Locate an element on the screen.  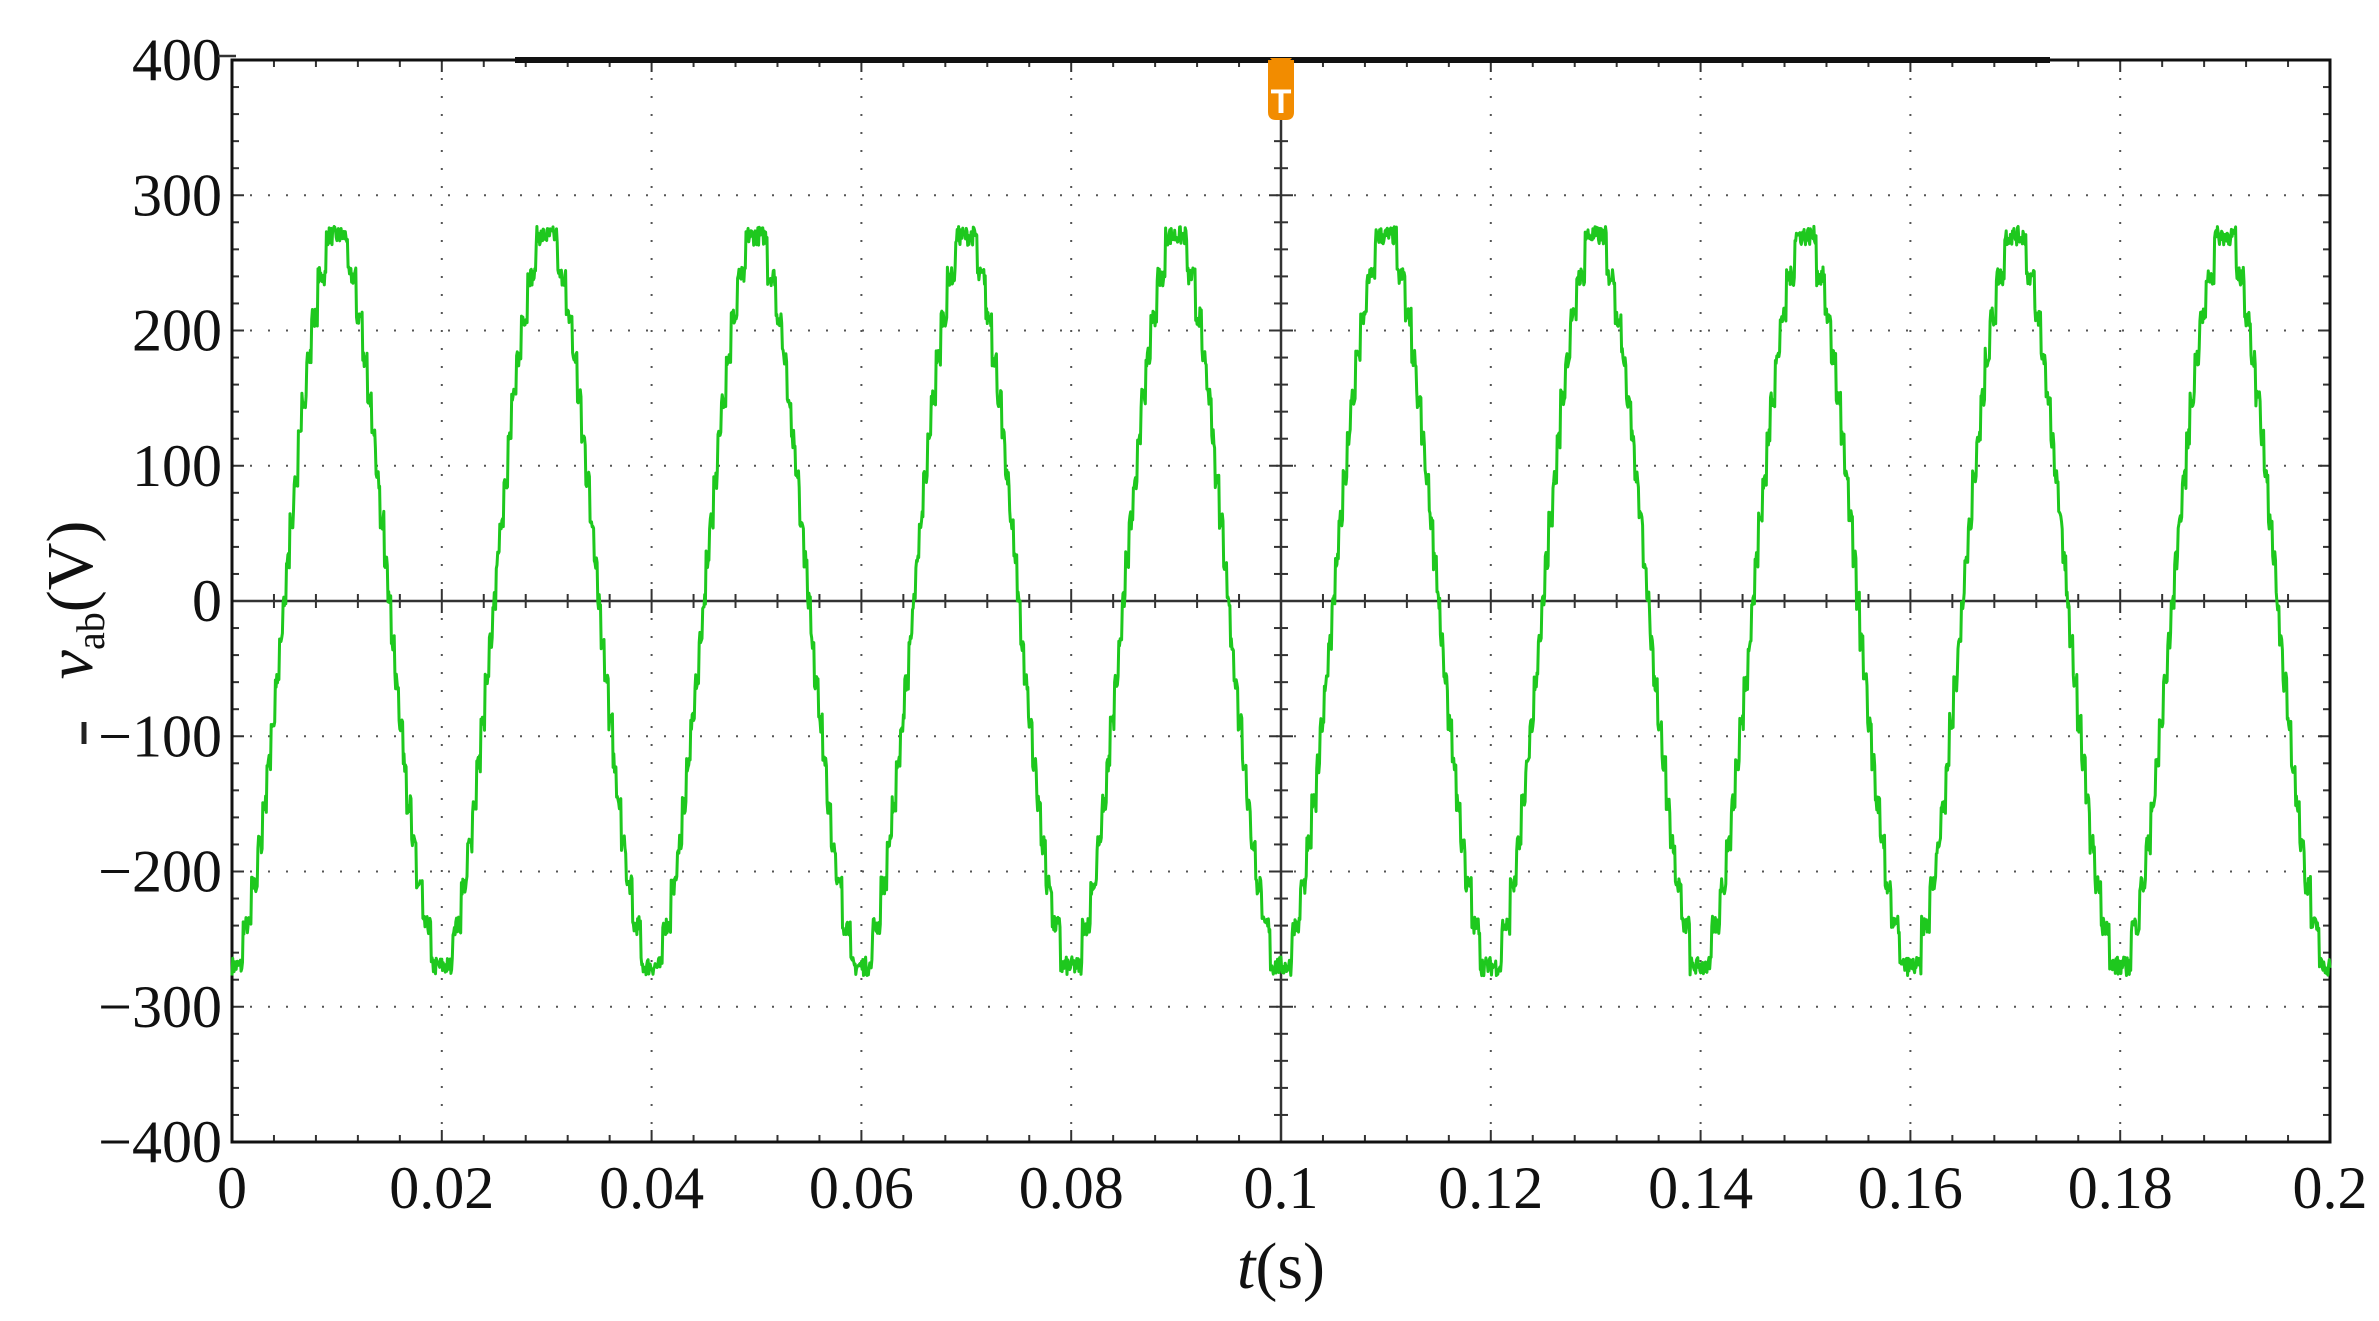
x-tick-labels: 0 0.02 0.04 0.06 0.08 0.1 0.12 0.14 0.16 0.18 0.2 is located at coordinates (1292, 1188).